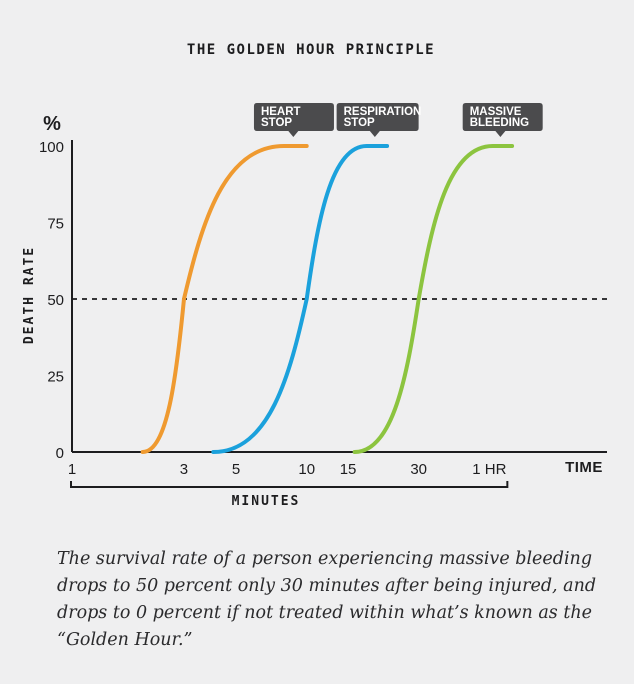 This screenshot has width=634, height=684. I want to click on x-bracket-label: MINUTES, so click(266, 501).